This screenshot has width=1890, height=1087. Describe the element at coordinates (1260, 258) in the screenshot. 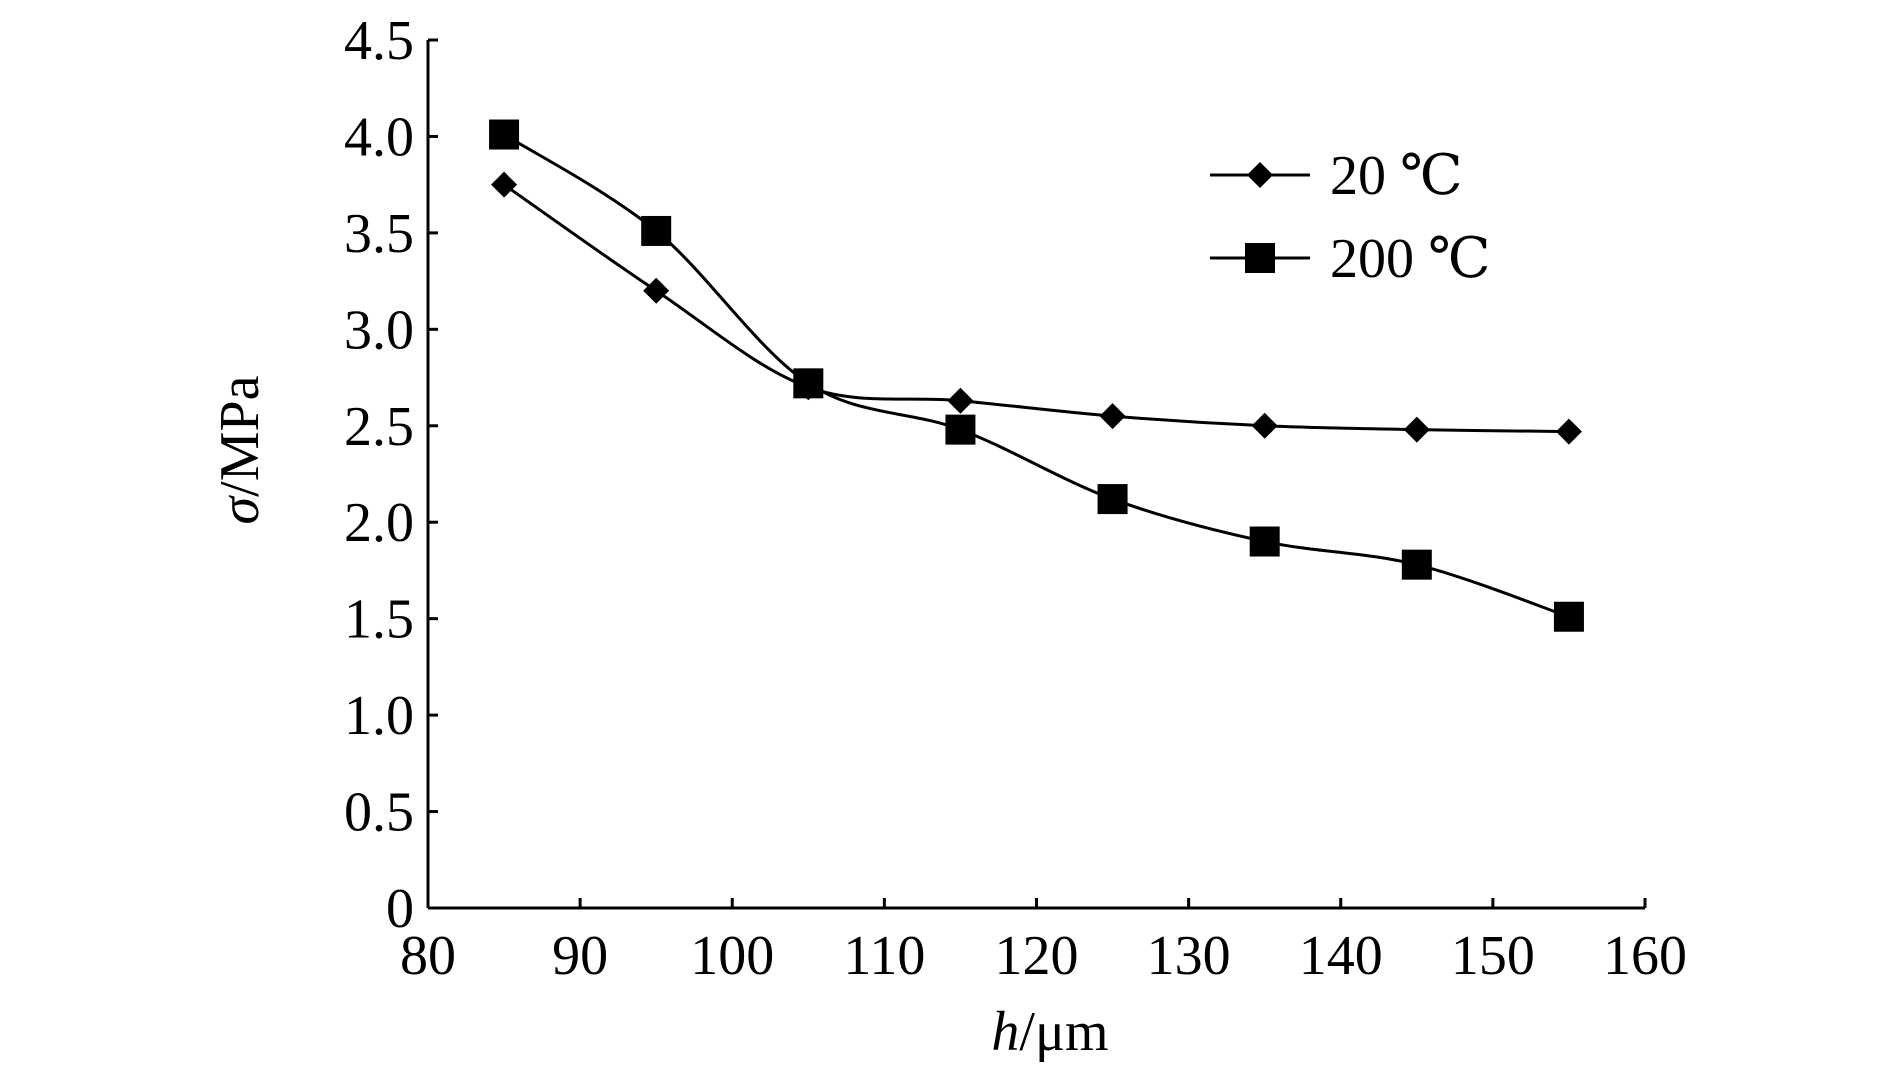

I see `legend-marker-square` at that location.